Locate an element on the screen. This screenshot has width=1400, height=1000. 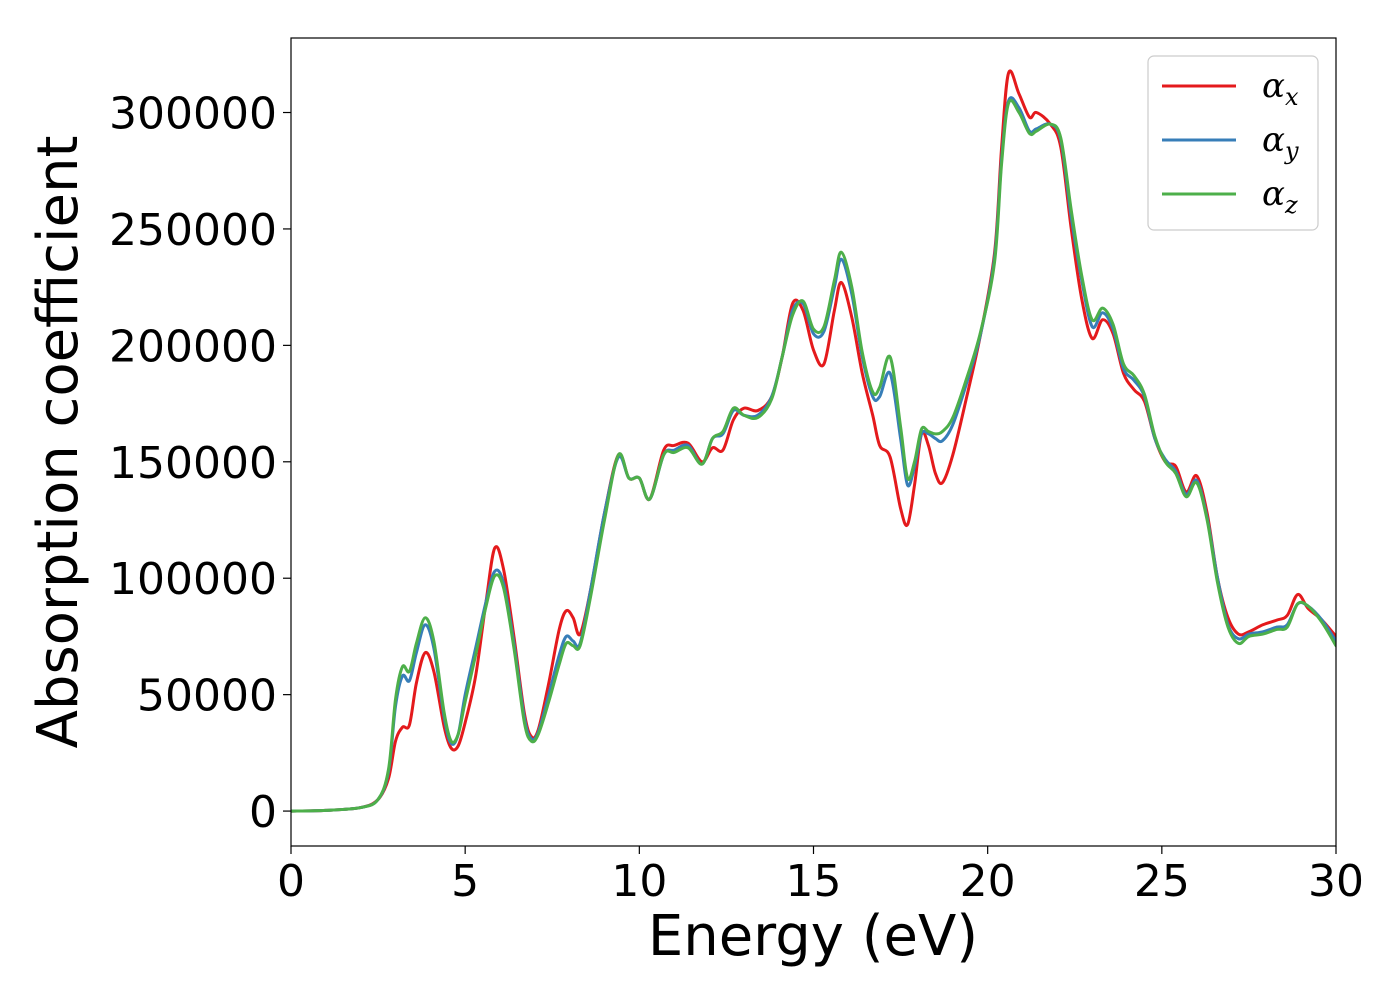
y-tick-label: 50000 is located at coordinates (207, 696).